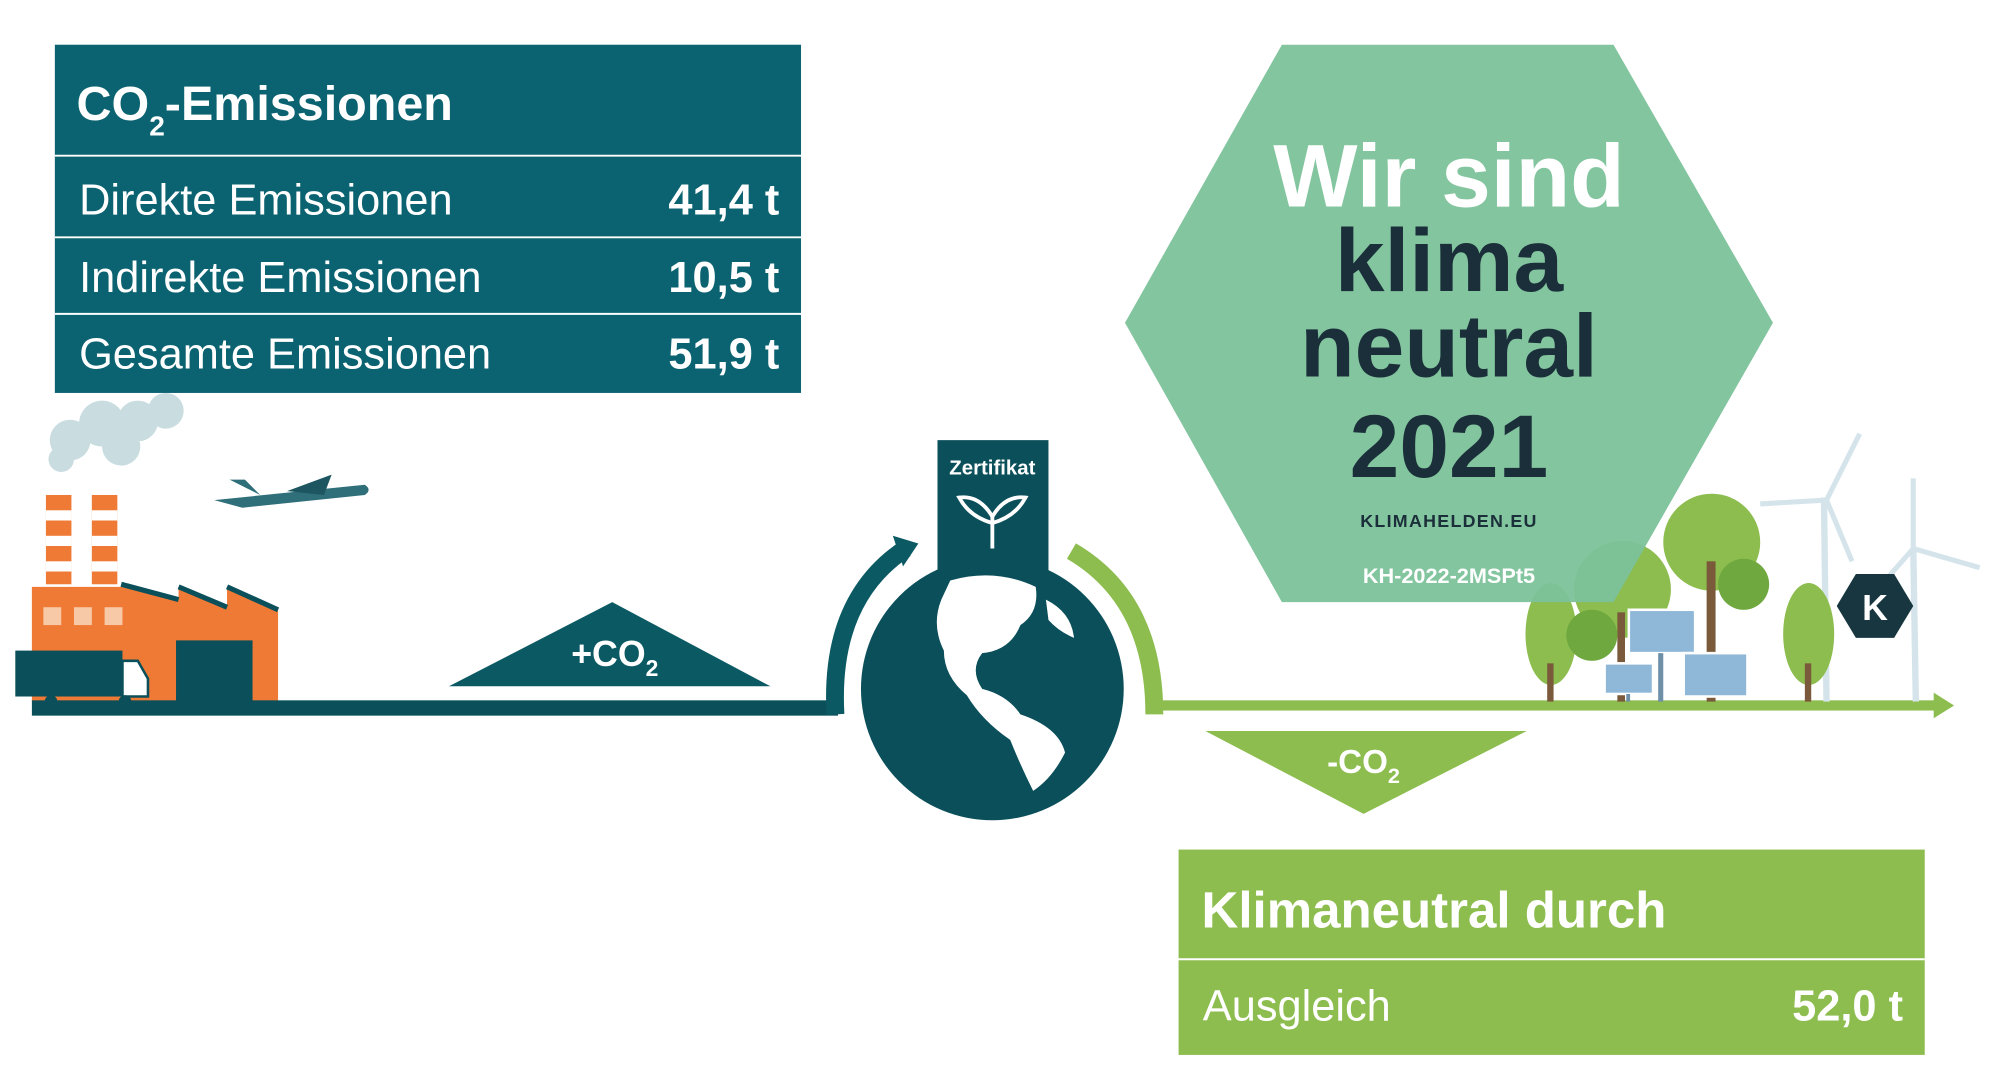 The image size is (2000, 1092). I want to click on badge-year: 2021, so click(1449, 446).